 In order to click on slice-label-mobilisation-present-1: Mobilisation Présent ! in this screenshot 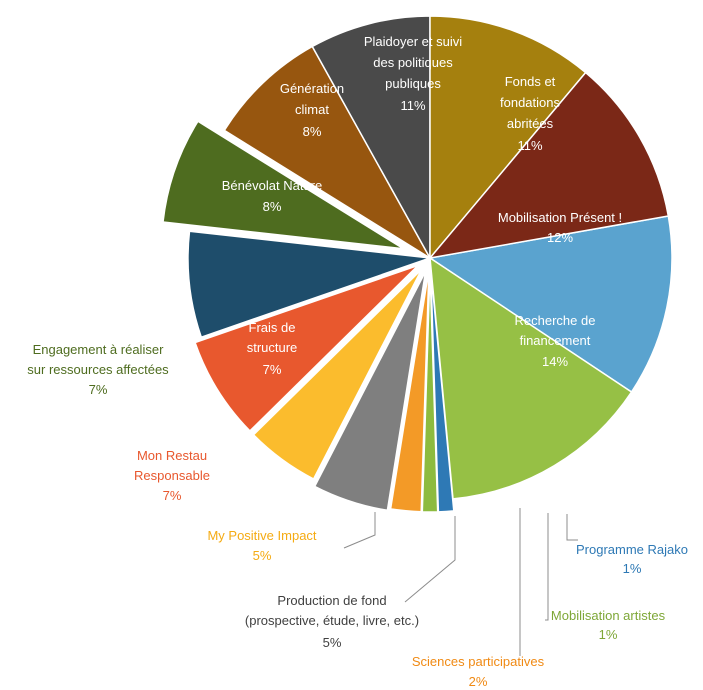, I will do `click(560, 217)`.